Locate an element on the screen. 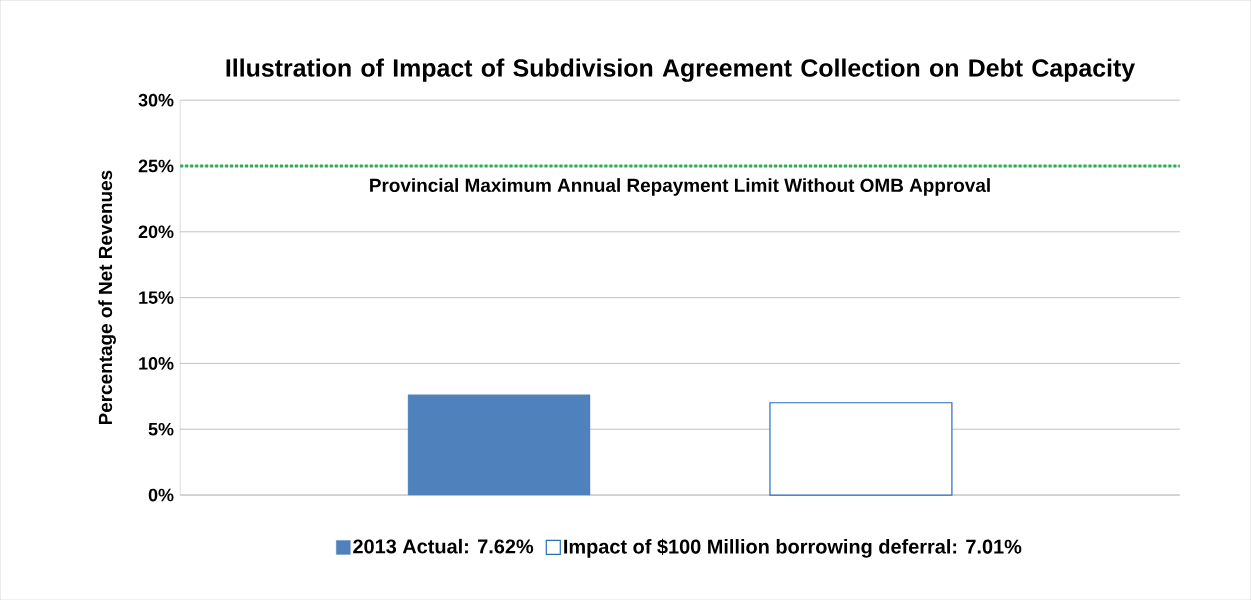 The height and width of the screenshot is (600, 1251). y-tick-label: 25% is located at coordinates (156, 166).